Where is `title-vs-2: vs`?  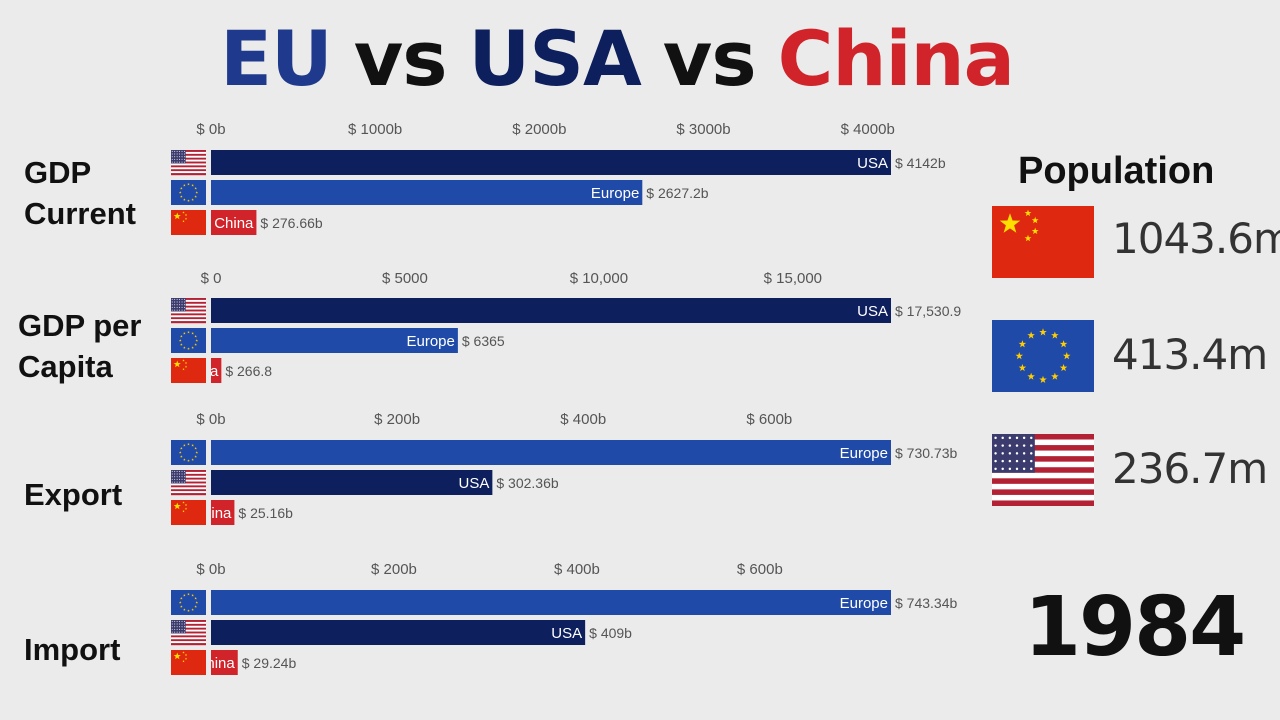 title-vs-2: vs is located at coordinates (709, 58).